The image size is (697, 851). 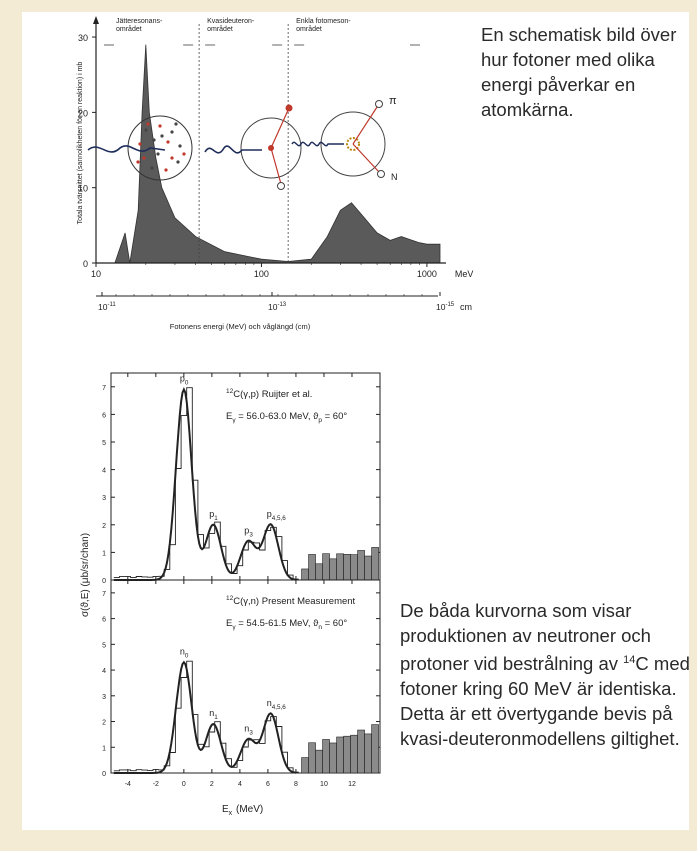 I want to click on x-unit-label: MeV, so click(x=464, y=274).